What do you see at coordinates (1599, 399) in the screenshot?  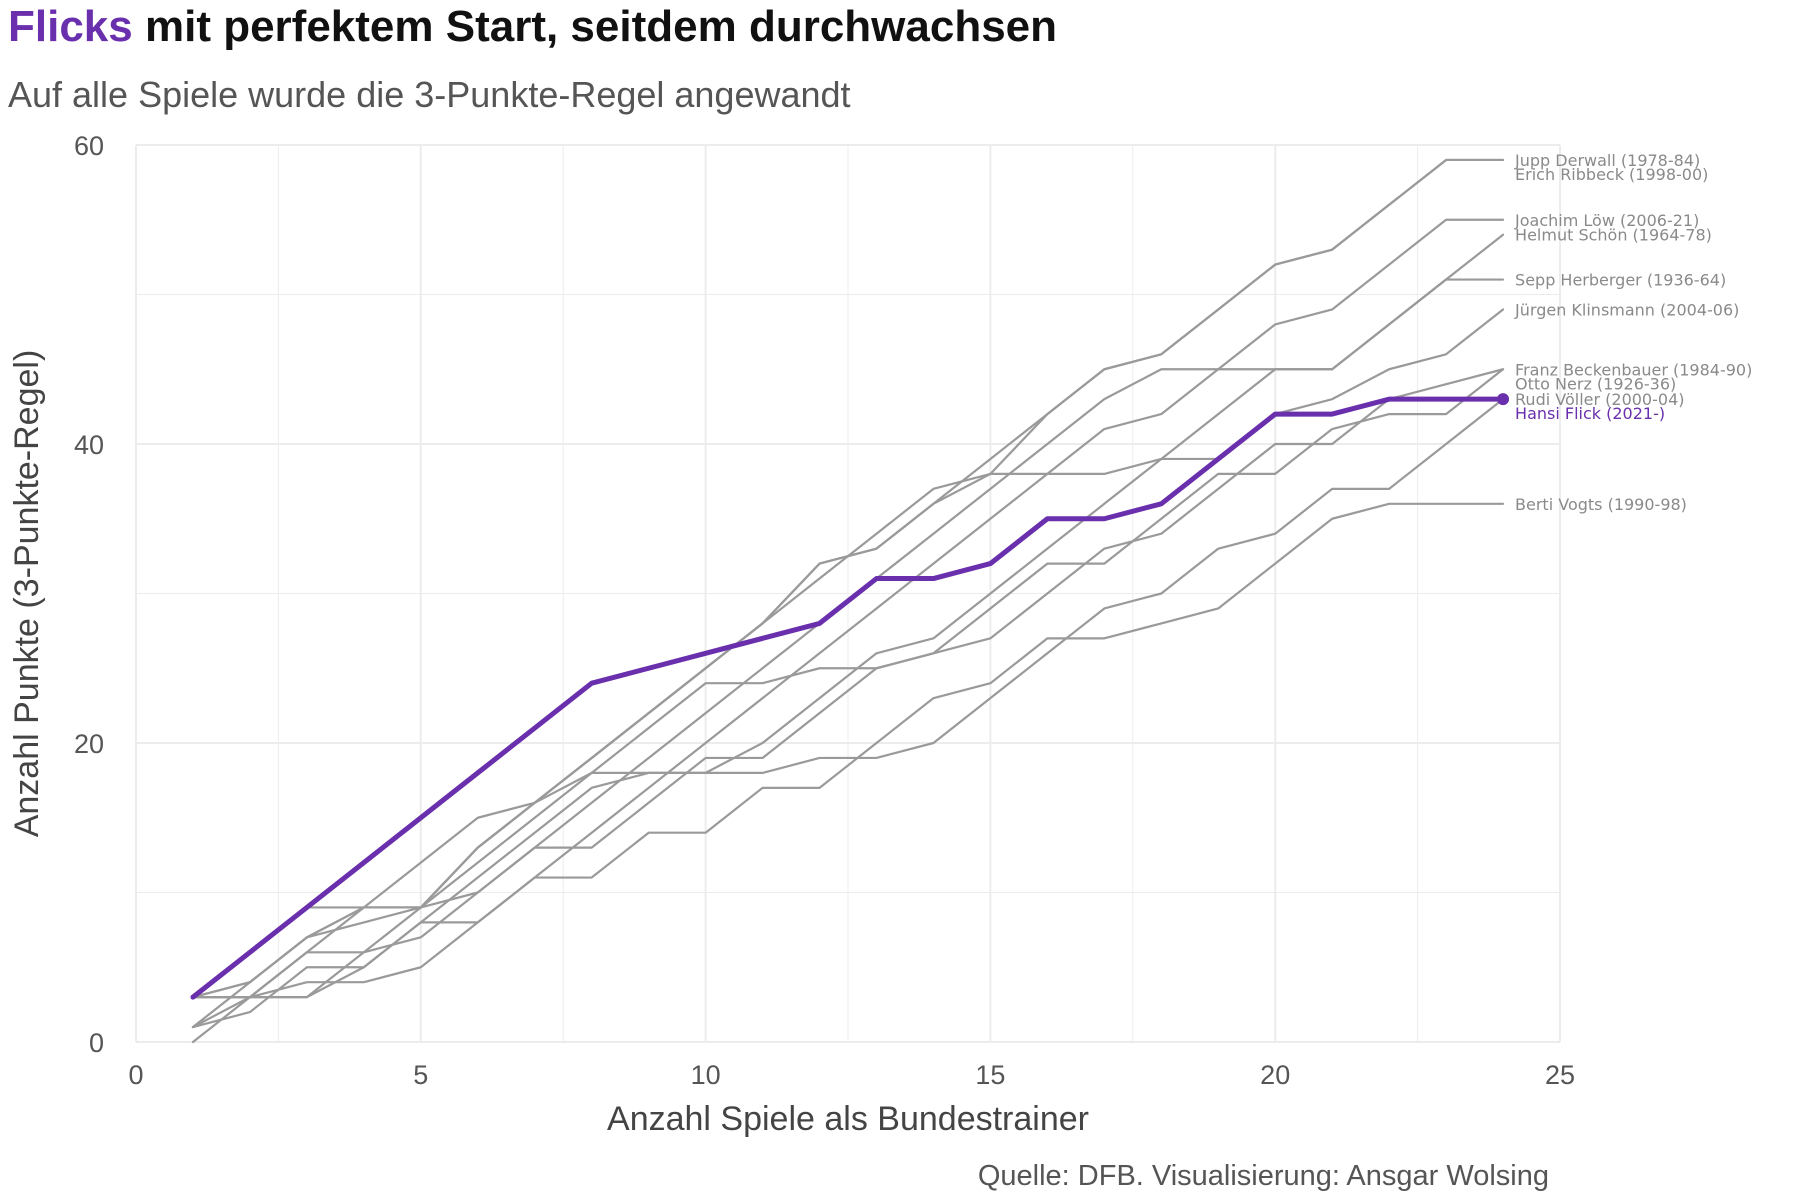 I see `series-end-label: Rudi Völler (2000-04)` at bounding box center [1599, 399].